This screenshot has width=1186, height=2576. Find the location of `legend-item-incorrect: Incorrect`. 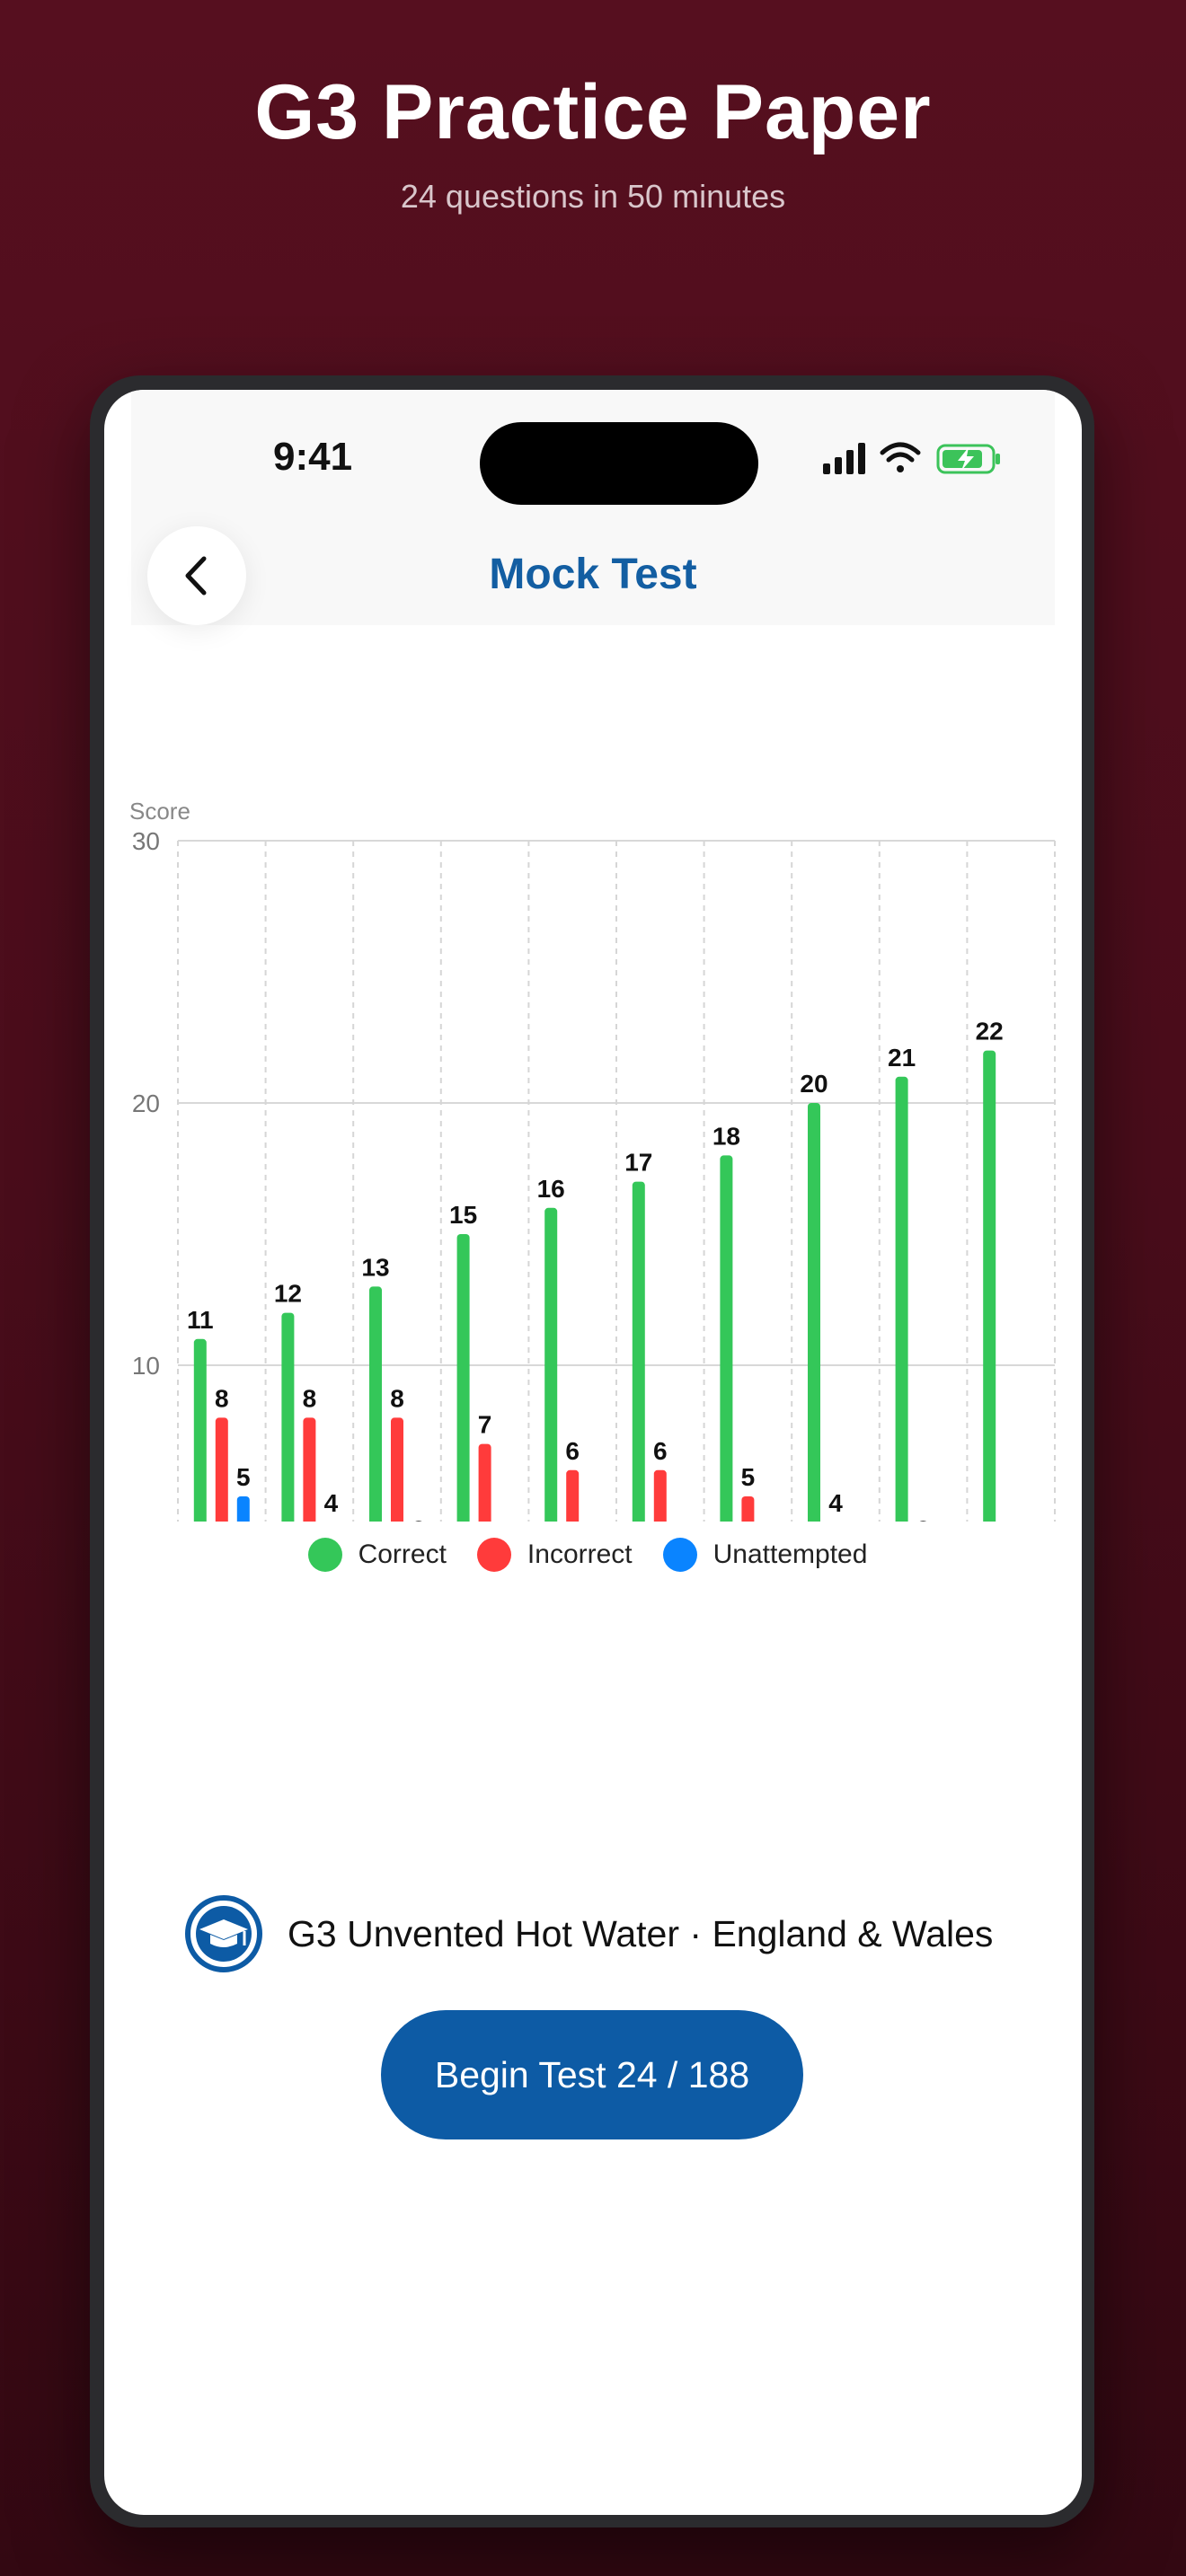

legend-item-incorrect: Incorrect is located at coordinates (554, 1555).